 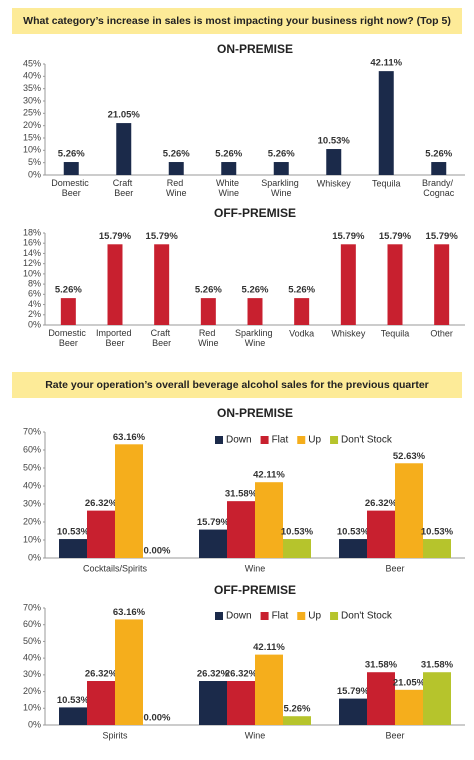 I want to click on value-label: 21.05%, so click(x=409, y=682).